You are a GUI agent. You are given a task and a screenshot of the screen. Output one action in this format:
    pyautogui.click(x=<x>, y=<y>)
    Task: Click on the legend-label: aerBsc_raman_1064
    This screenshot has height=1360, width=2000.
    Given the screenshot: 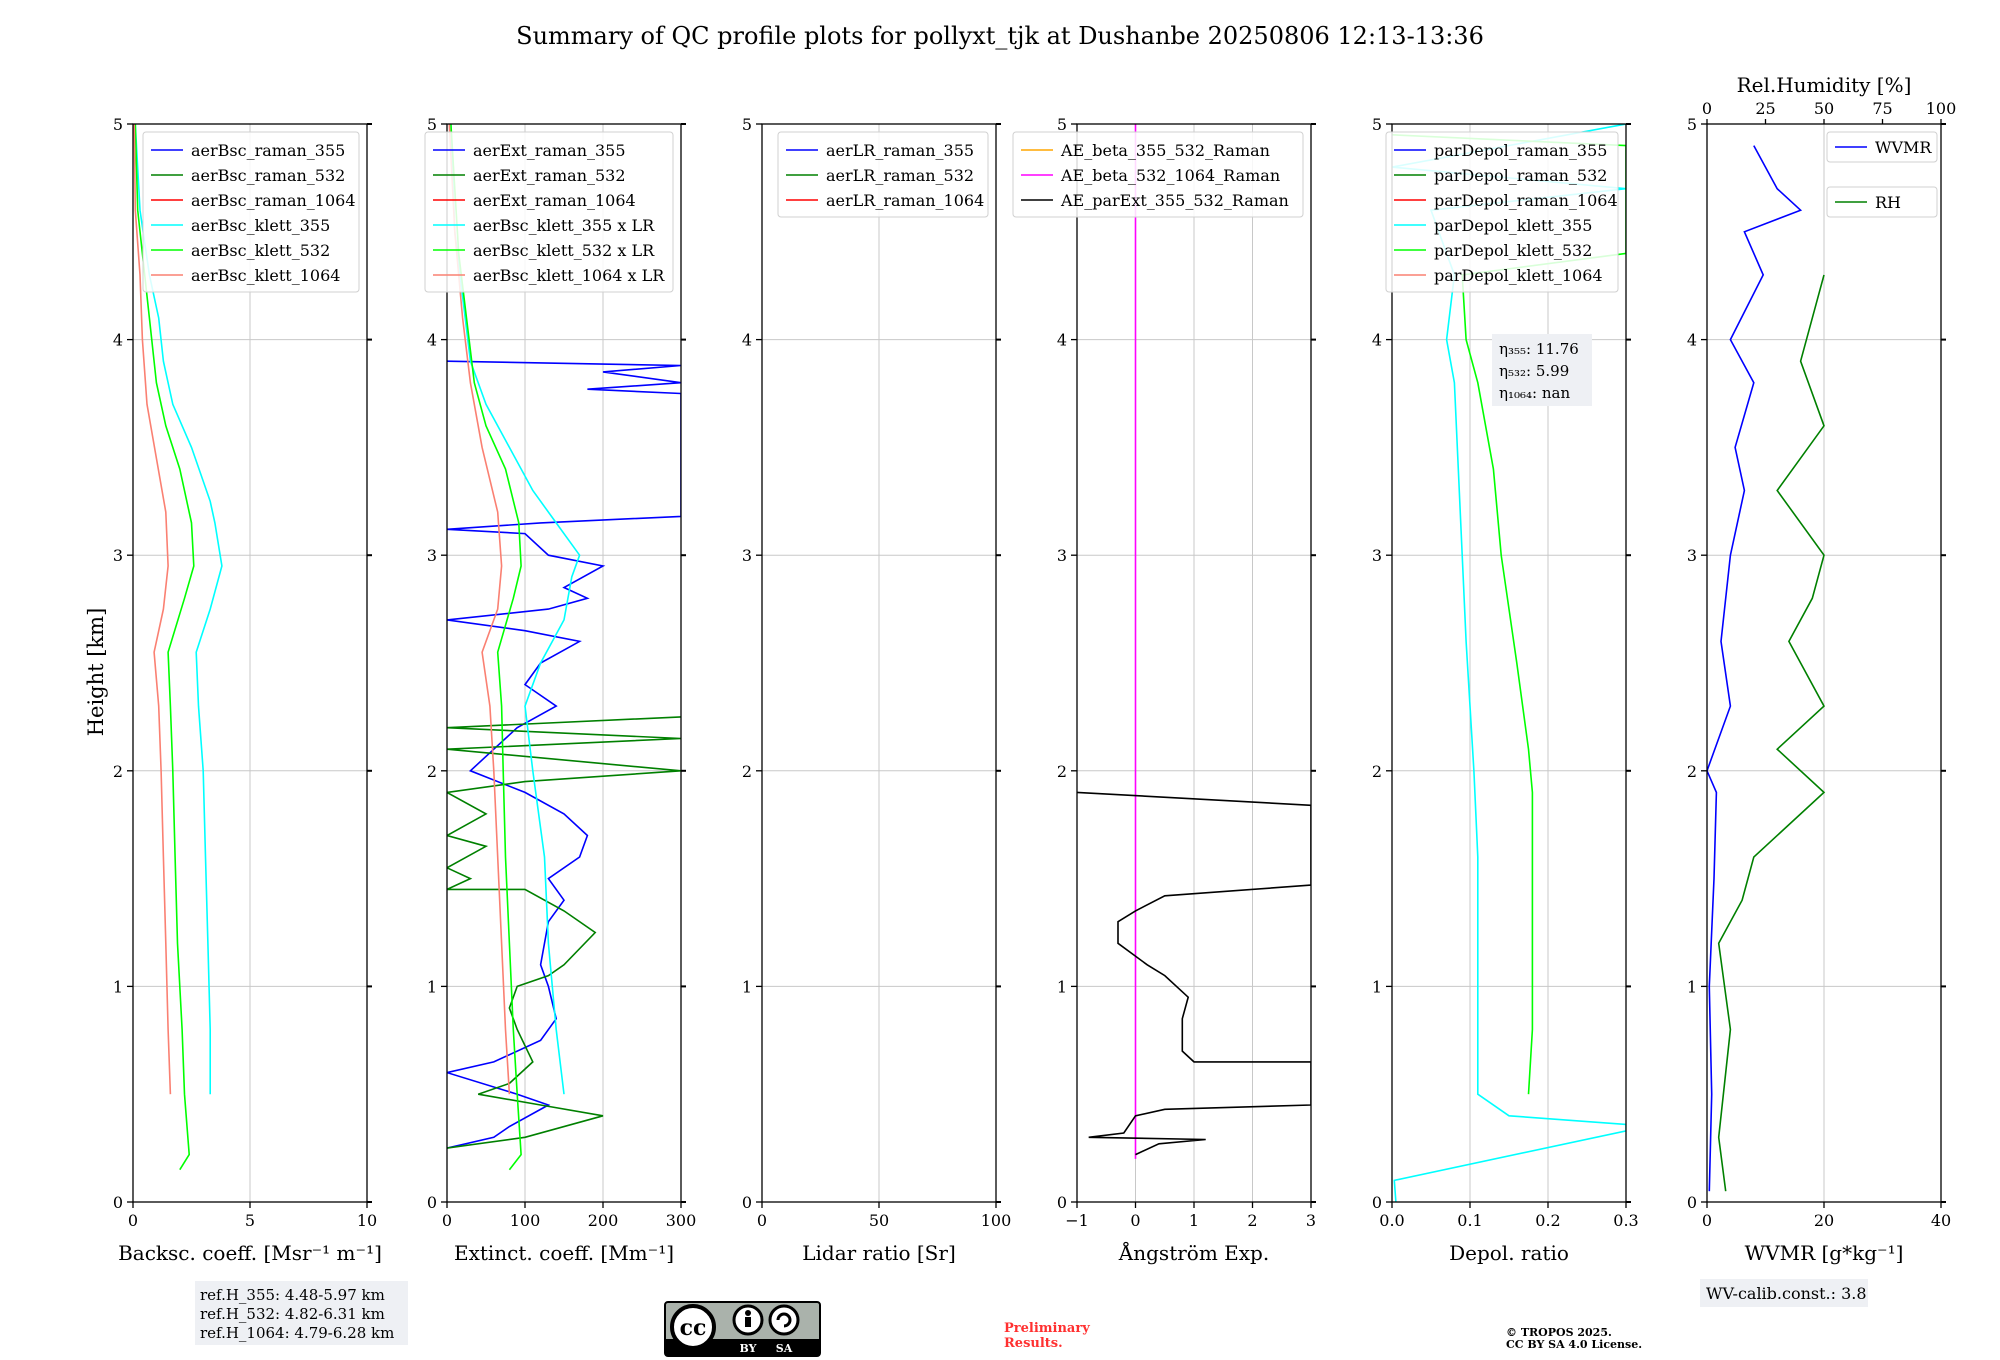 What is the action you would take?
    pyautogui.click(x=273, y=200)
    